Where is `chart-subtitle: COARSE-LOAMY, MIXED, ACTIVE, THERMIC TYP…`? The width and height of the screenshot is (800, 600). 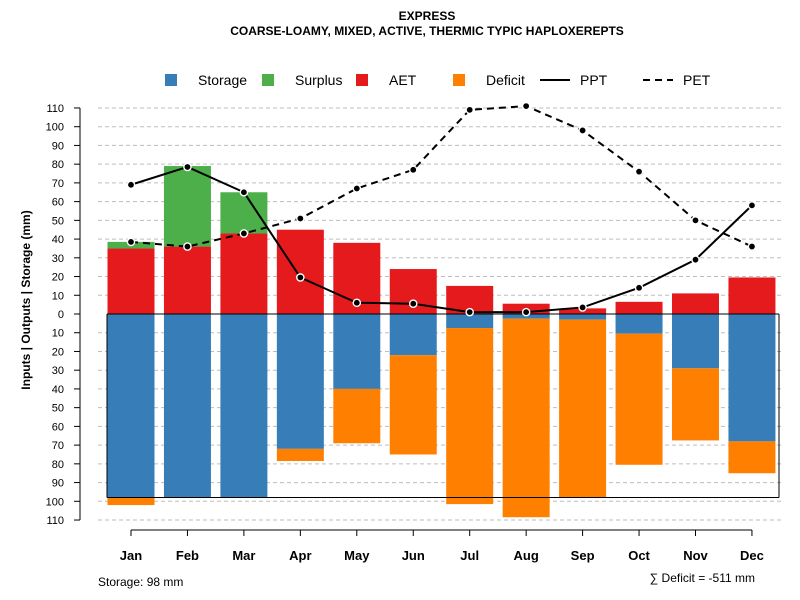 chart-subtitle: COARSE-LOAMY, MIXED, ACTIVE, THERMIC TYP… is located at coordinates (427, 31).